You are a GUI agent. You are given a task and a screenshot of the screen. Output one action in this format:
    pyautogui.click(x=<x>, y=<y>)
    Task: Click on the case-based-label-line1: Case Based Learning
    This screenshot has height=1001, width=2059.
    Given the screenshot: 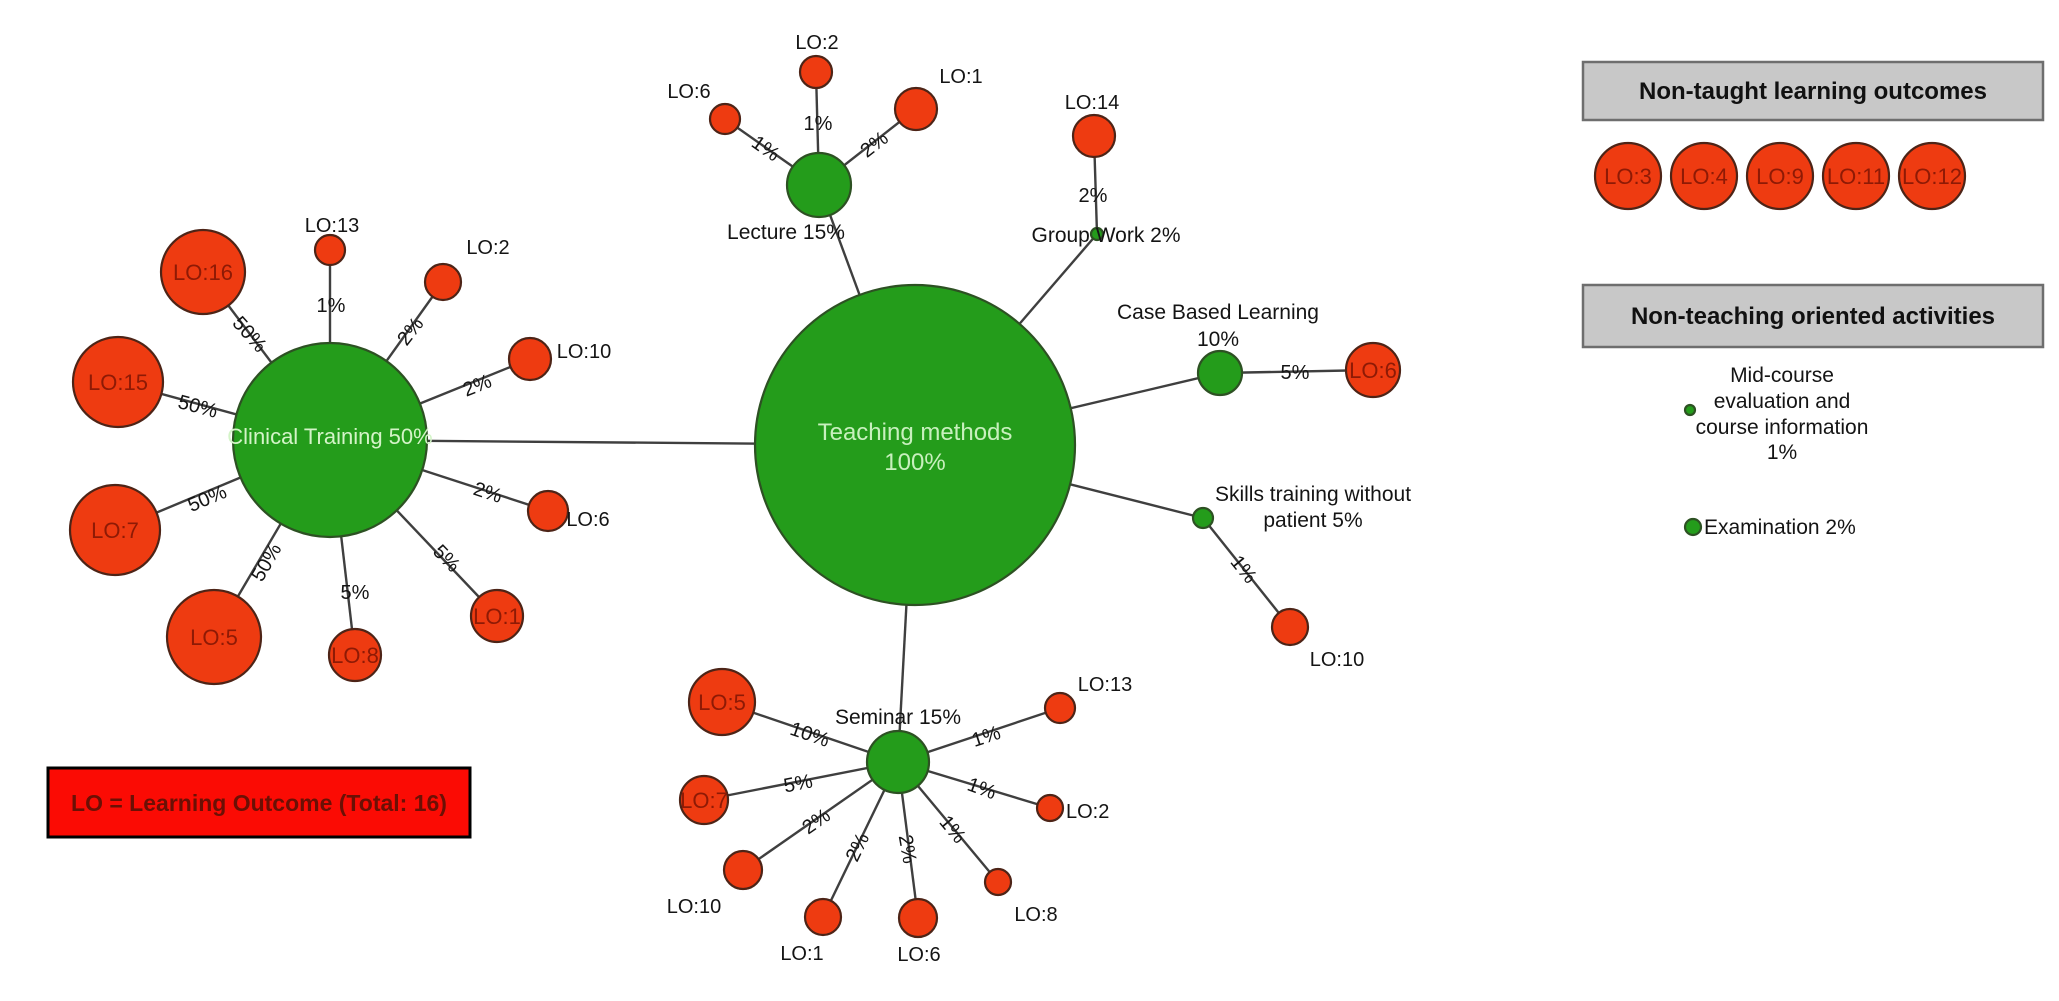 What is the action you would take?
    pyautogui.click(x=1218, y=312)
    